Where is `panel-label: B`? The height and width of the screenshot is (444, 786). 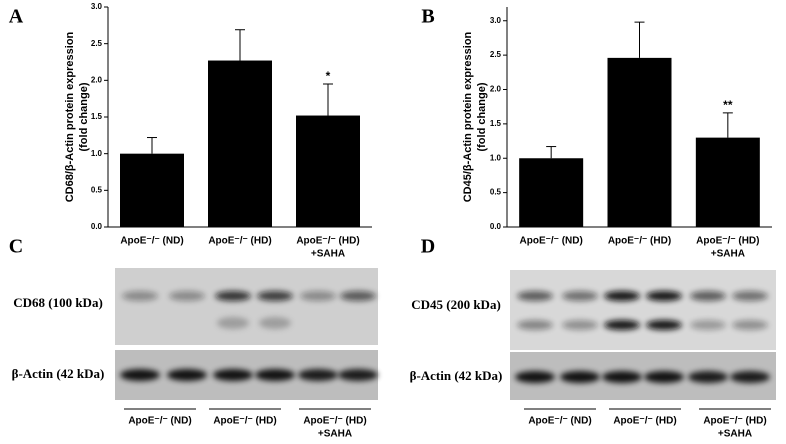 panel-label: B is located at coordinates (427, 17).